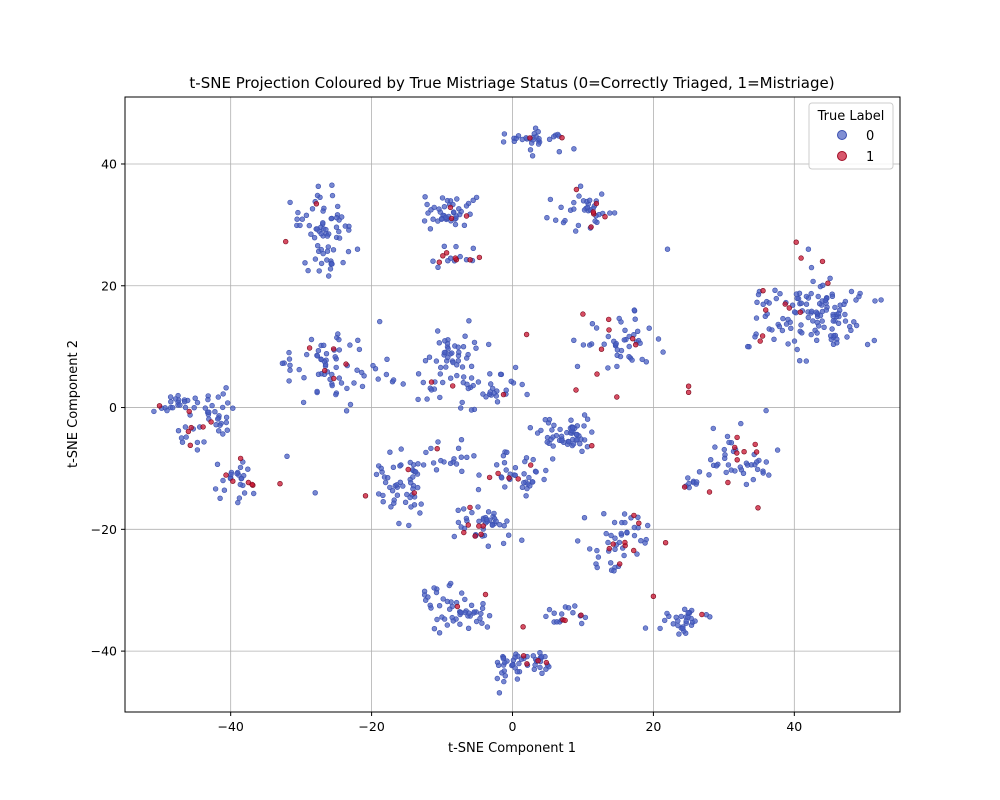 This screenshot has width=1000, height=800. Describe the element at coordinates (851, 136) in the screenshot. I see `legend: True Label 0 1` at that location.